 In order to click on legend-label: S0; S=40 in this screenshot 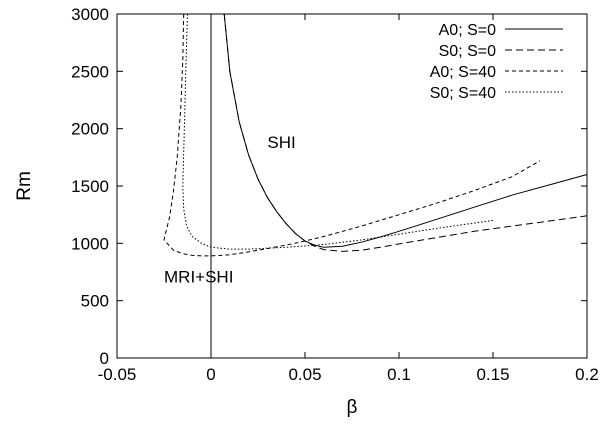, I will do `click(463, 93)`.